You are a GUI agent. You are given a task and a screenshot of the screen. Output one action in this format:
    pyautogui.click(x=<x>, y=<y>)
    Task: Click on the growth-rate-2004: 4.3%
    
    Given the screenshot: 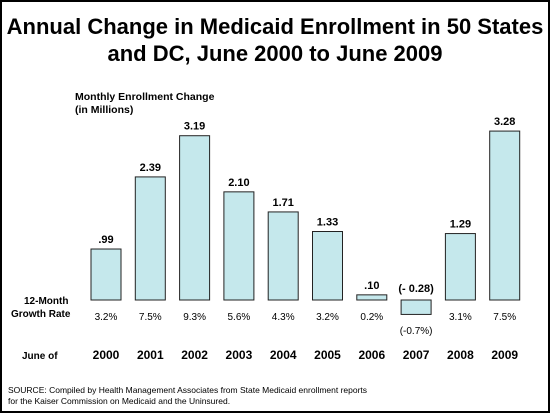 What is the action you would take?
    pyautogui.click(x=283, y=317)
    